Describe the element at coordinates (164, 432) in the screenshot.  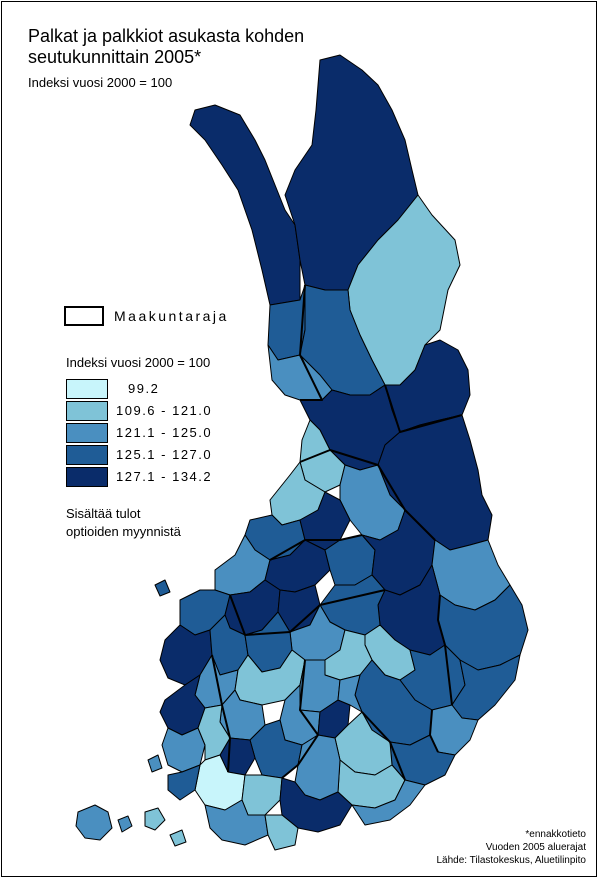
I see `legend-label: 121.1 - 125.0` at that location.